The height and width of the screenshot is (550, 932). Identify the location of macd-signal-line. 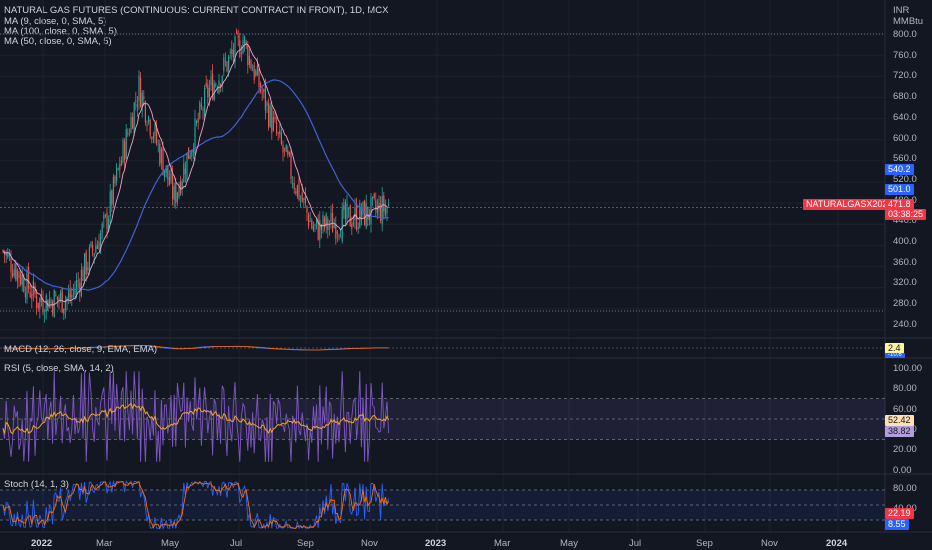
(196, 348).